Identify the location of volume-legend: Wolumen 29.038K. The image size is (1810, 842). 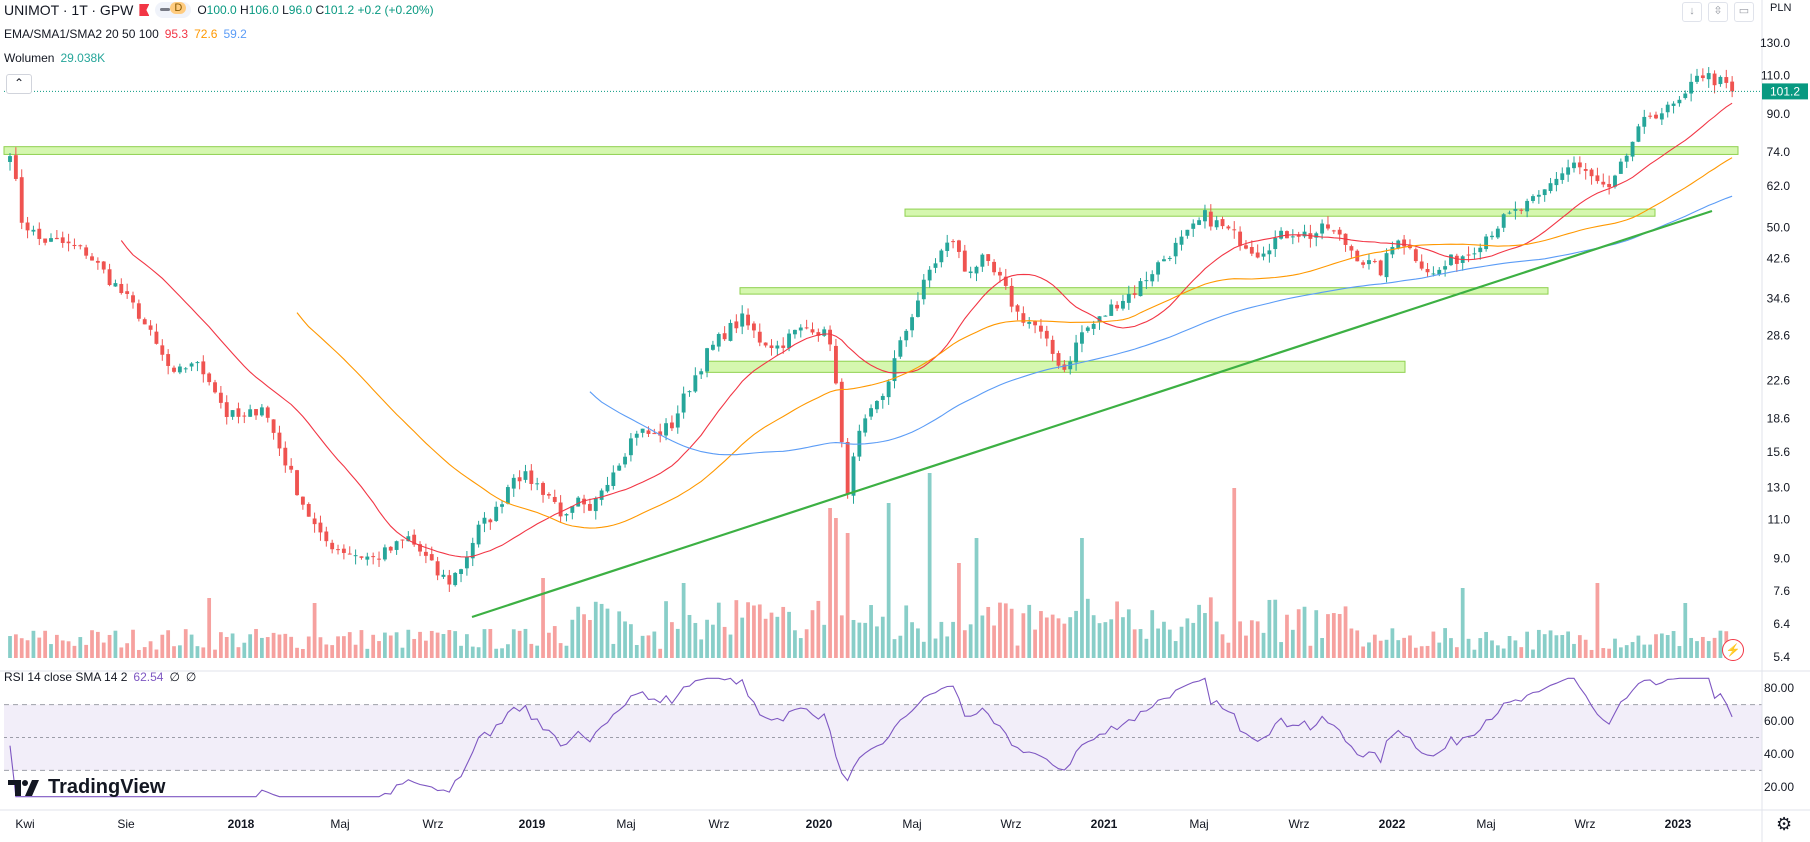
(54, 58).